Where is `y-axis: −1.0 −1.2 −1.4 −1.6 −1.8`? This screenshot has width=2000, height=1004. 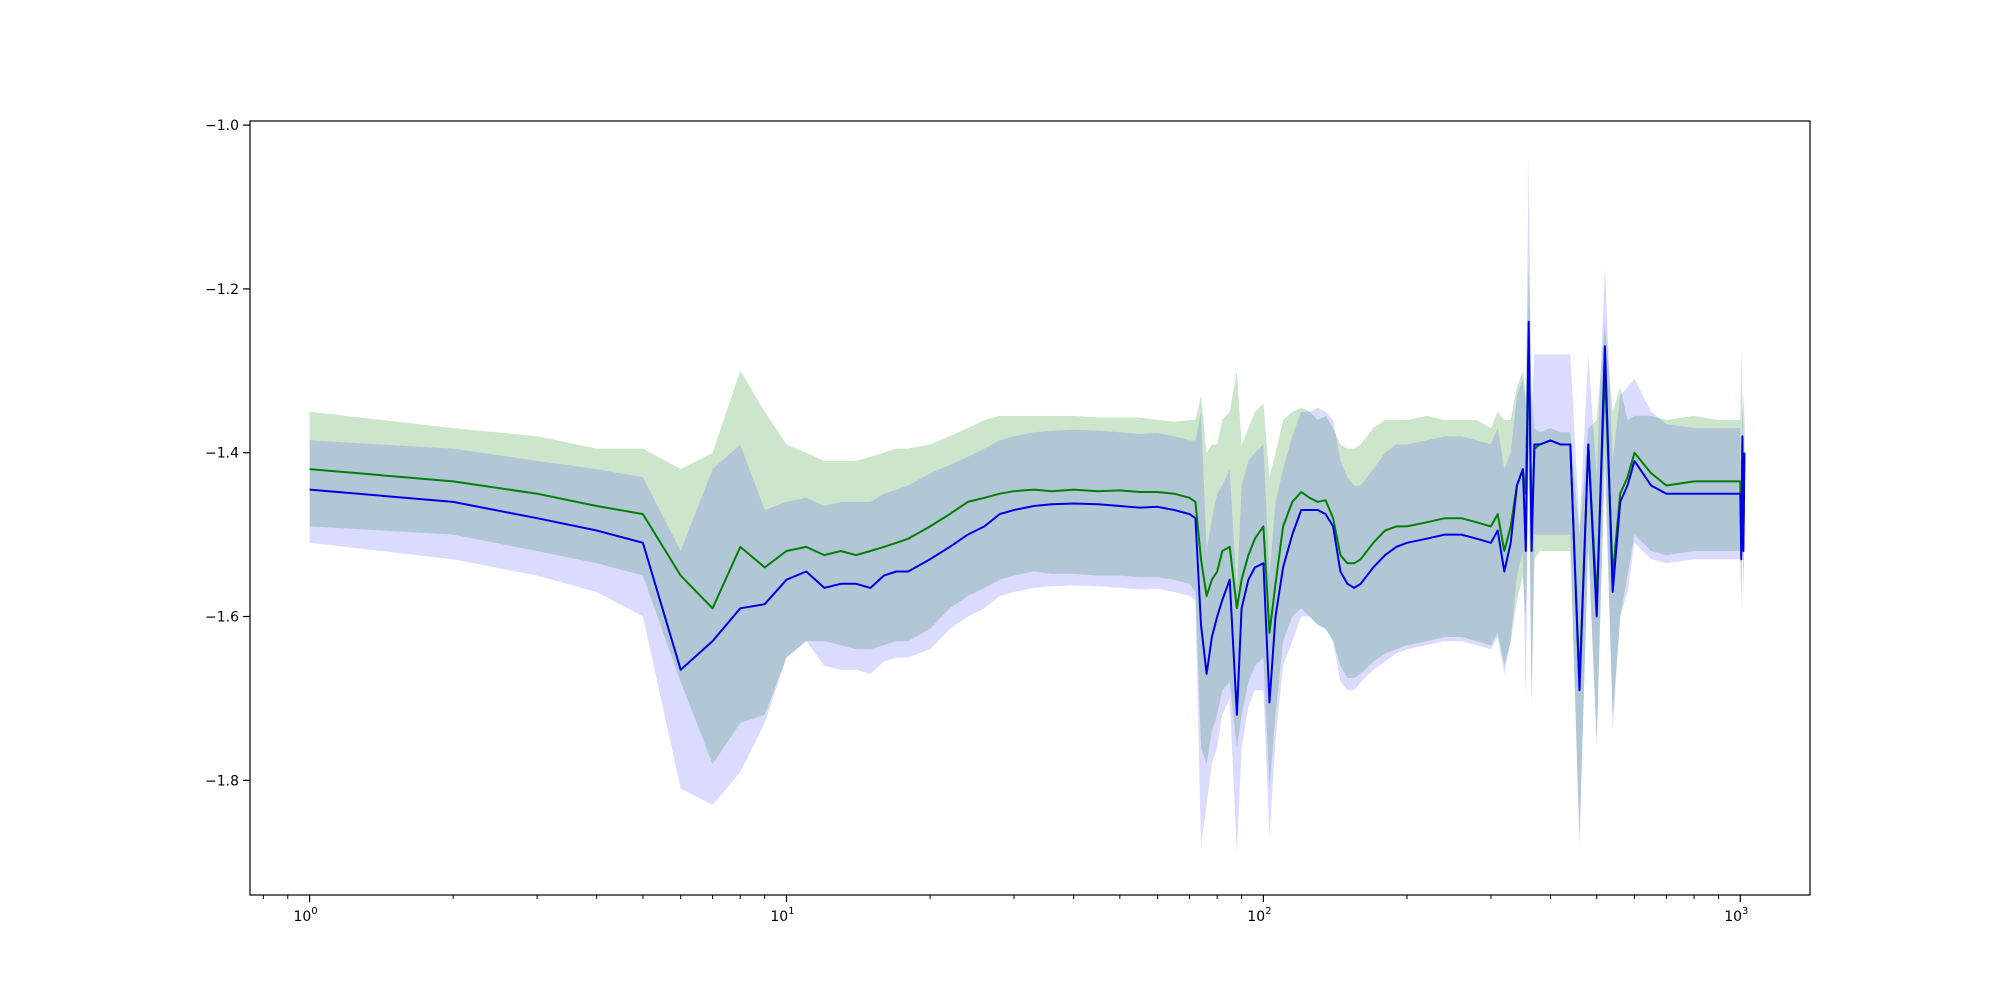 y-axis: −1.0 −1.2 −1.4 −1.6 −1.8 is located at coordinates (227, 453).